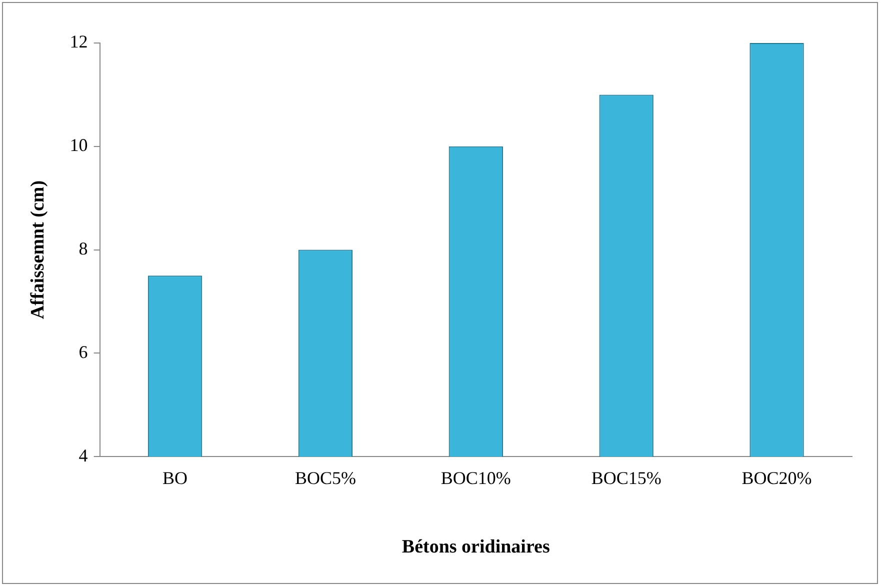  What do you see at coordinates (175, 478) in the screenshot?
I see `x-tick-label: BO` at bounding box center [175, 478].